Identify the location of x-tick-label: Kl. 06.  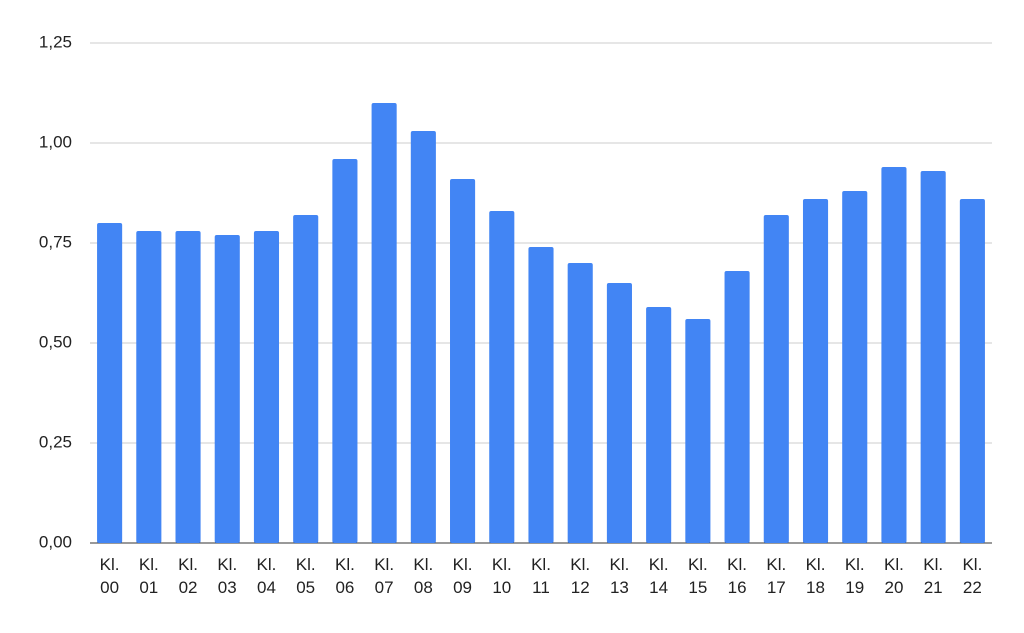
(344, 576).